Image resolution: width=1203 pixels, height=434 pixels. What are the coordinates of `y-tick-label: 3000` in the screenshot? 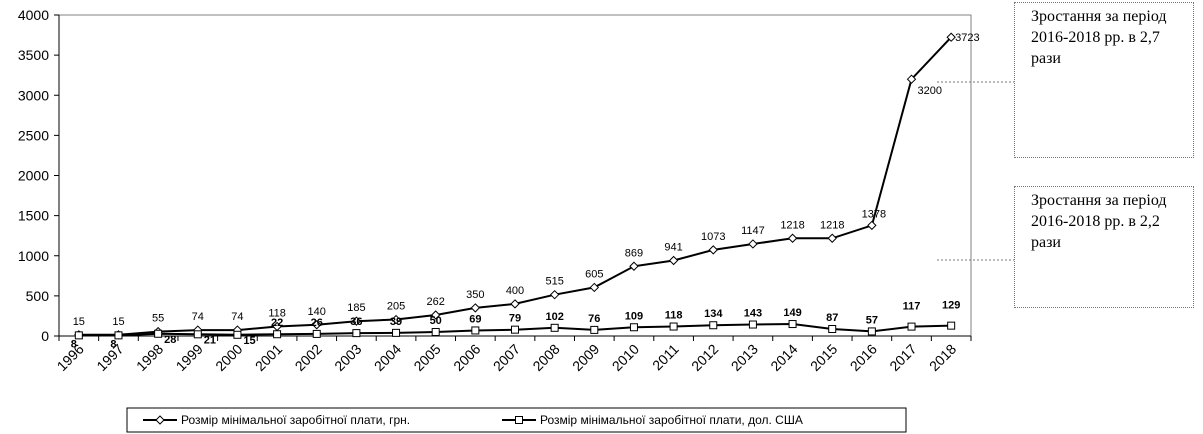 It's located at (33, 95).